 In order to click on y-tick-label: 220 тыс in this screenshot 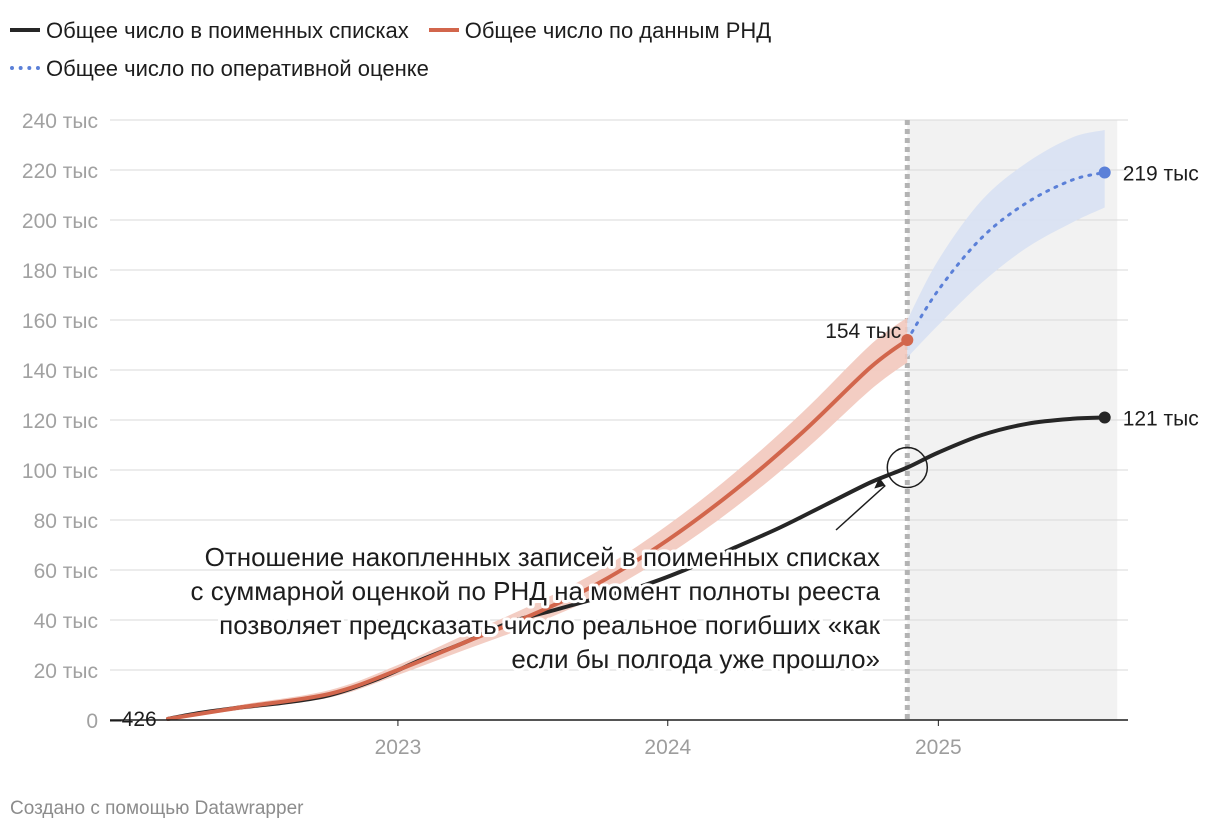, I will do `click(60, 171)`.